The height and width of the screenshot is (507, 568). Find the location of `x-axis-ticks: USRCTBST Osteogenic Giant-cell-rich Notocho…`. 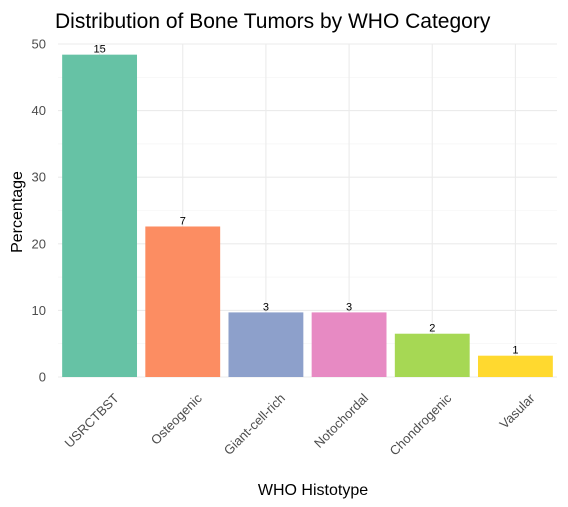

x-axis-ticks: USRCTBST Osteogenic Giant-cell-rich Notocho… is located at coordinates (300, 424).